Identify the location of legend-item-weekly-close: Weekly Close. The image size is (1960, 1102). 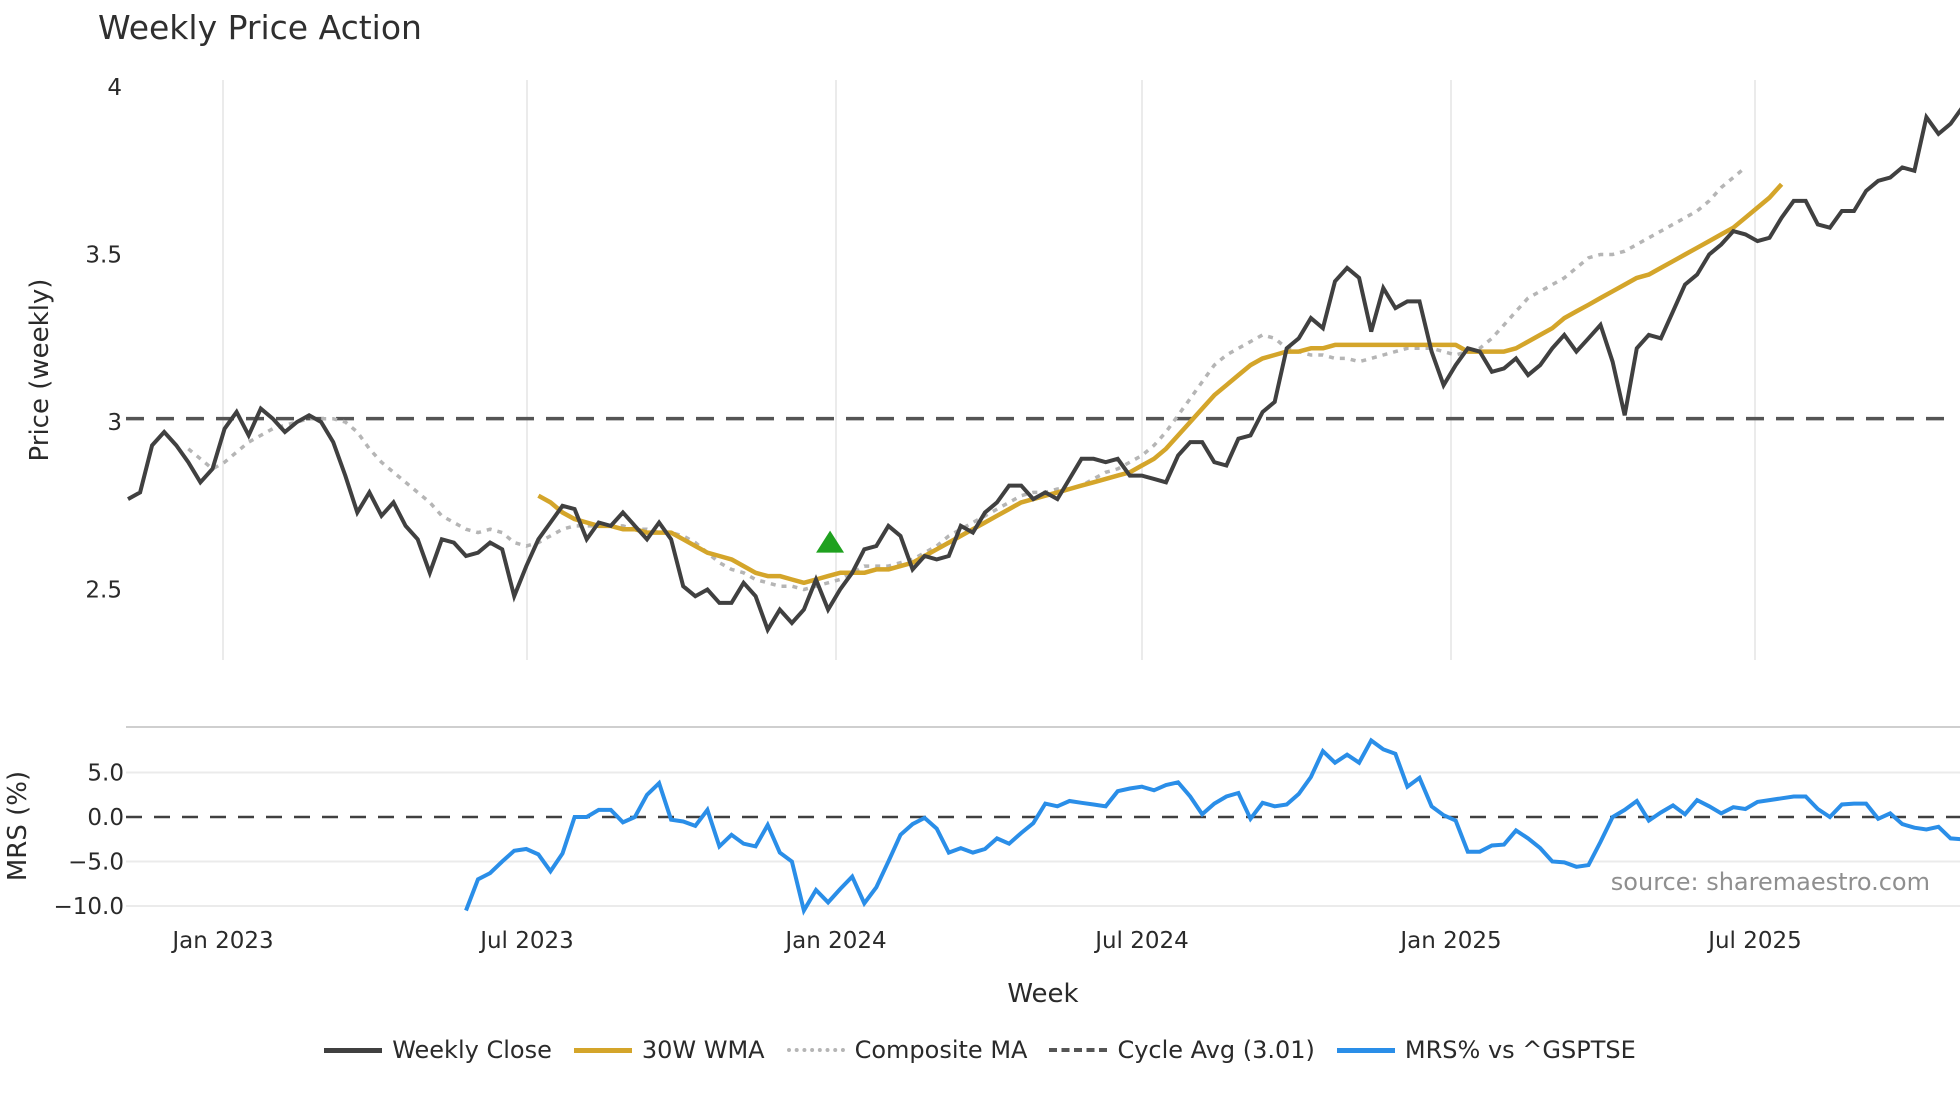
(438, 1050).